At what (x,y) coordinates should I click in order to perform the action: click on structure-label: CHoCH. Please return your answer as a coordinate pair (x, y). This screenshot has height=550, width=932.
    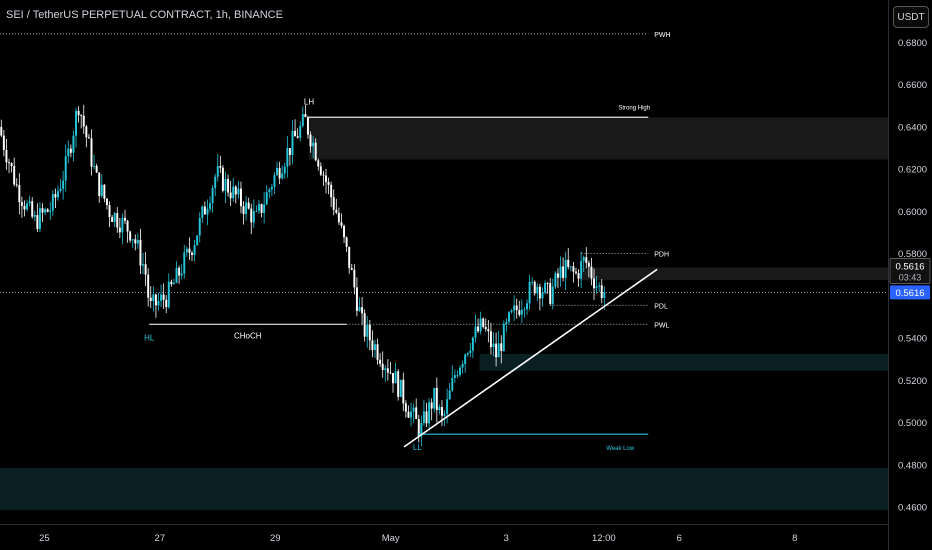
    Looking at the image, I should click on (248, 335).